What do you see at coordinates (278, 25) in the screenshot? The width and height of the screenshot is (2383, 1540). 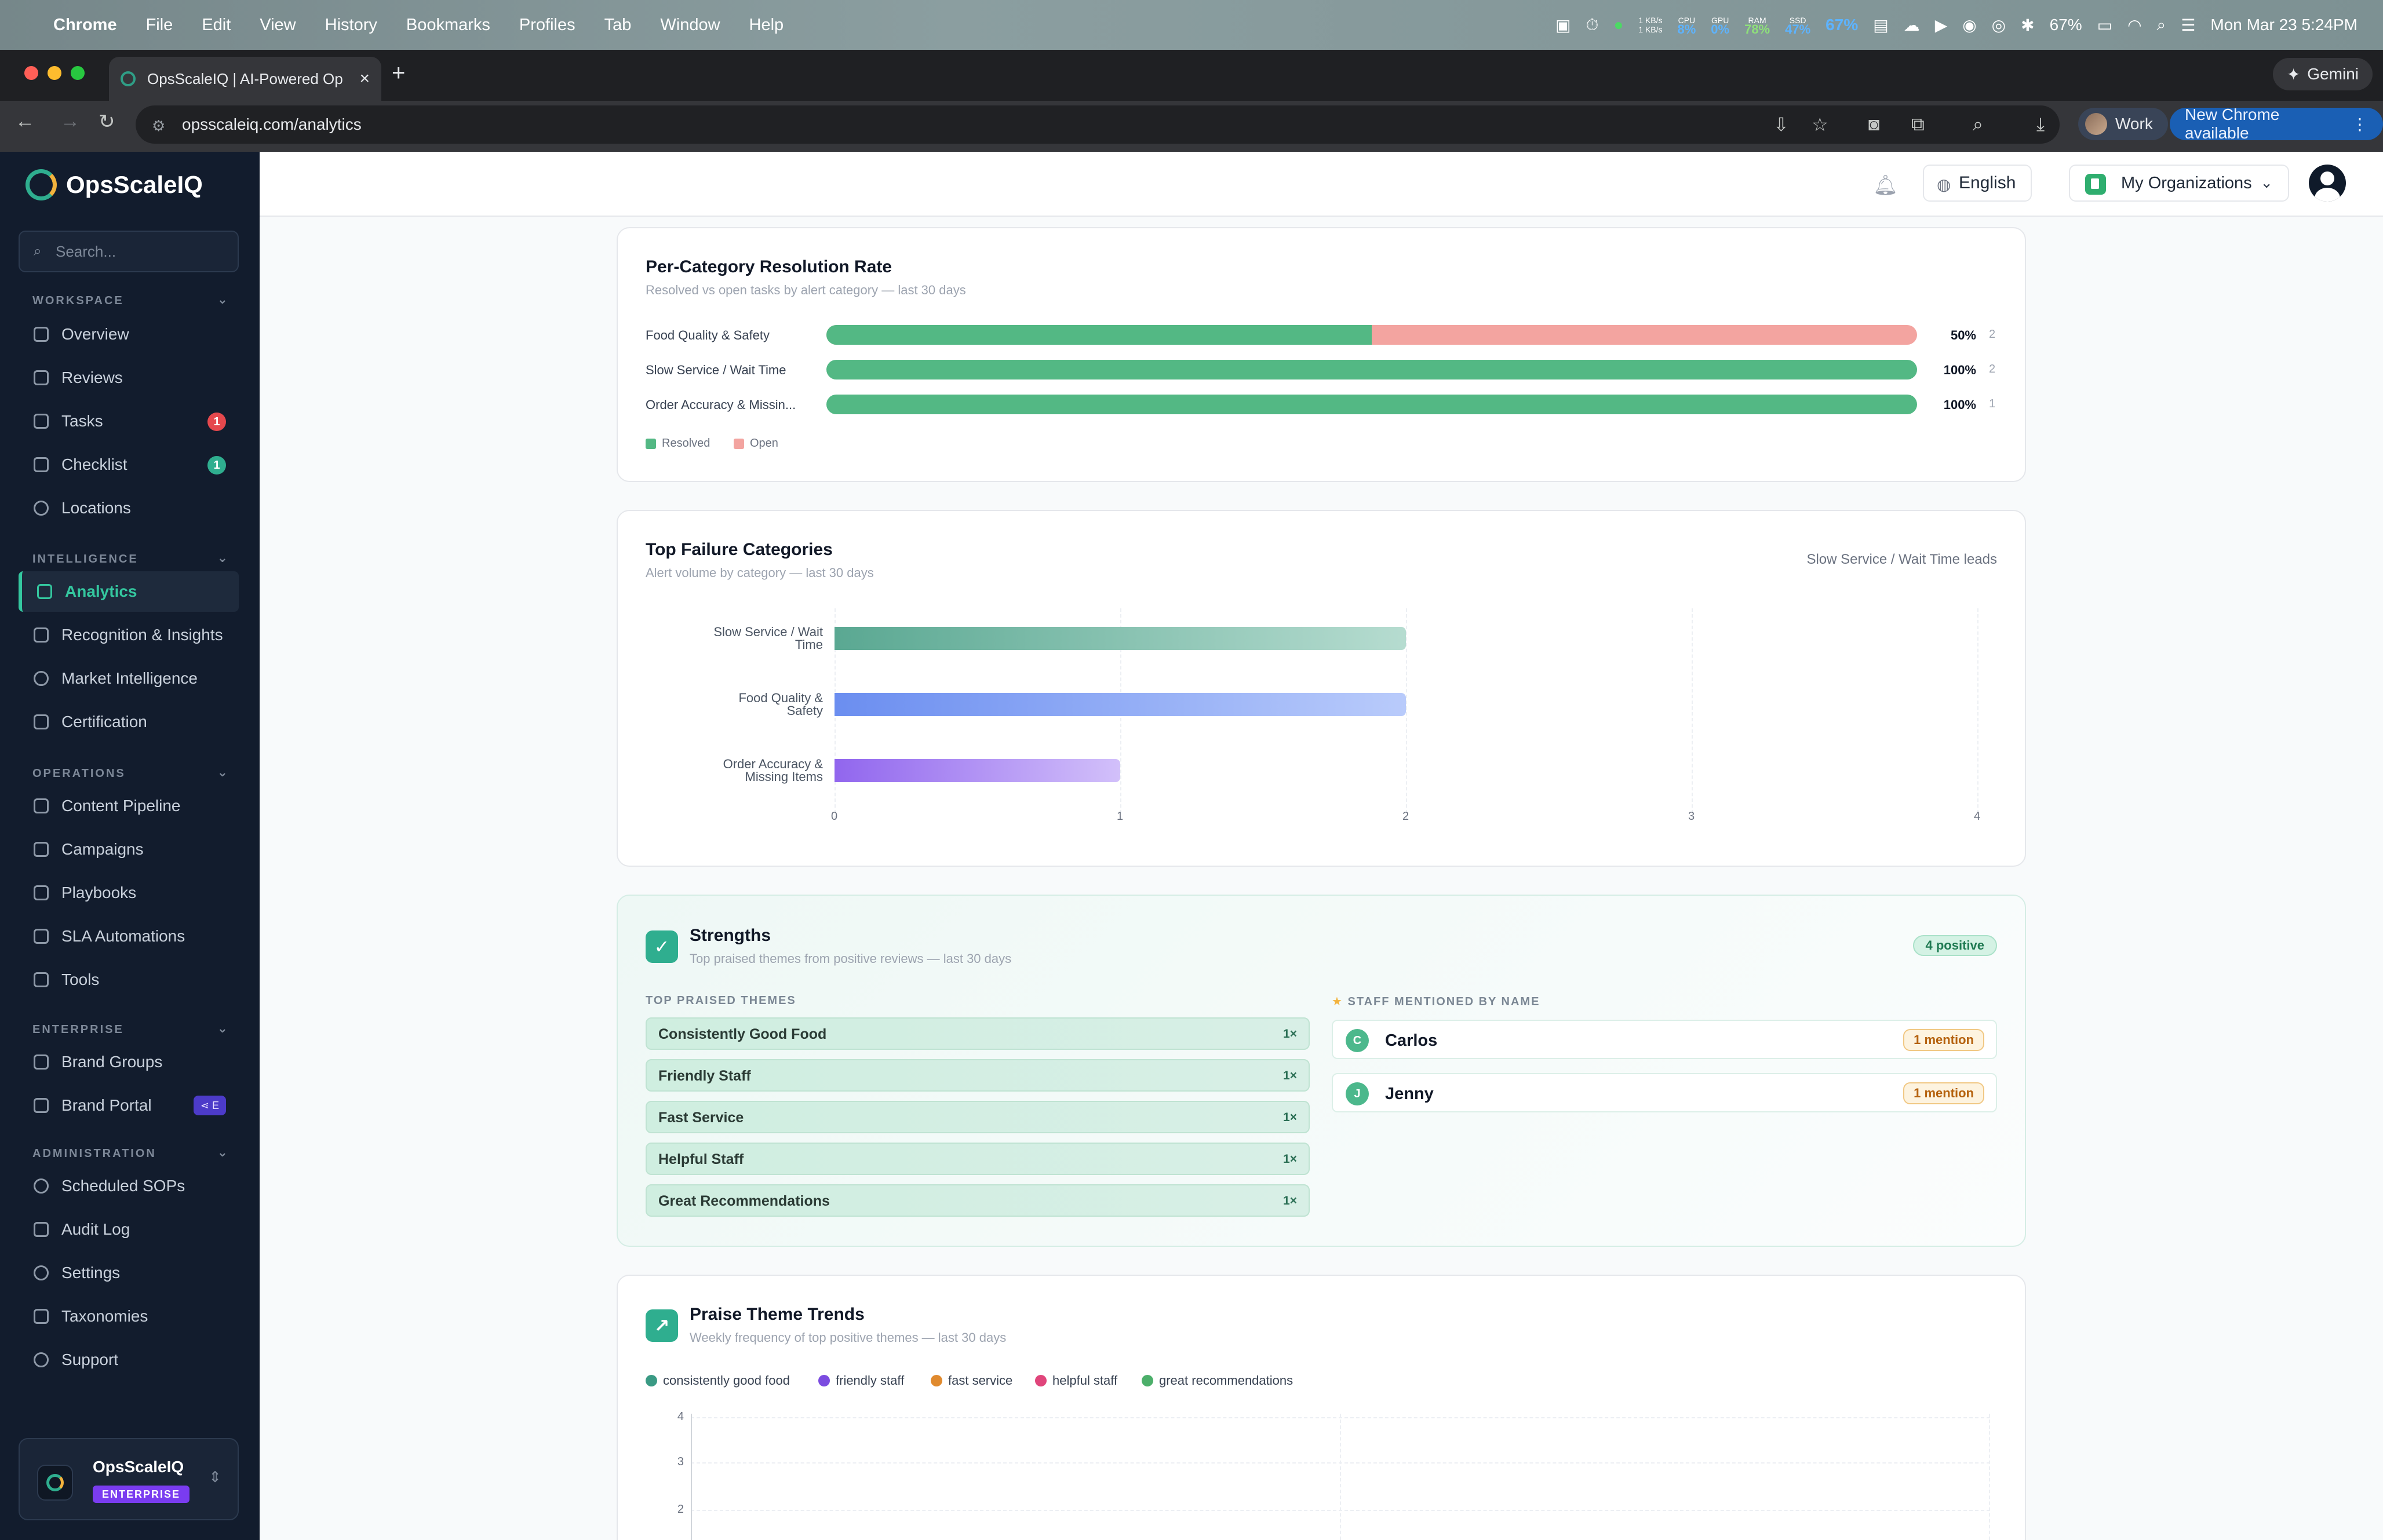 I see `menu-view: View` at bounding box center [278, 25].